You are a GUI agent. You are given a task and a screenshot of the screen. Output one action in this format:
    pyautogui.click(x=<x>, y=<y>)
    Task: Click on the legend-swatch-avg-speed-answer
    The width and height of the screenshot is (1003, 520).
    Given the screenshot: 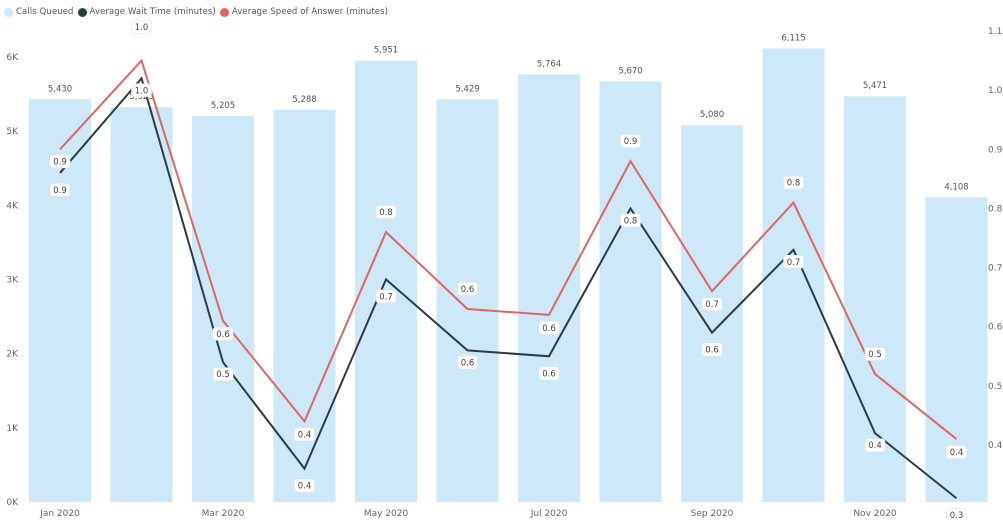 What is the action you would take?
    pyautogui.click(x=224, y=12)
    